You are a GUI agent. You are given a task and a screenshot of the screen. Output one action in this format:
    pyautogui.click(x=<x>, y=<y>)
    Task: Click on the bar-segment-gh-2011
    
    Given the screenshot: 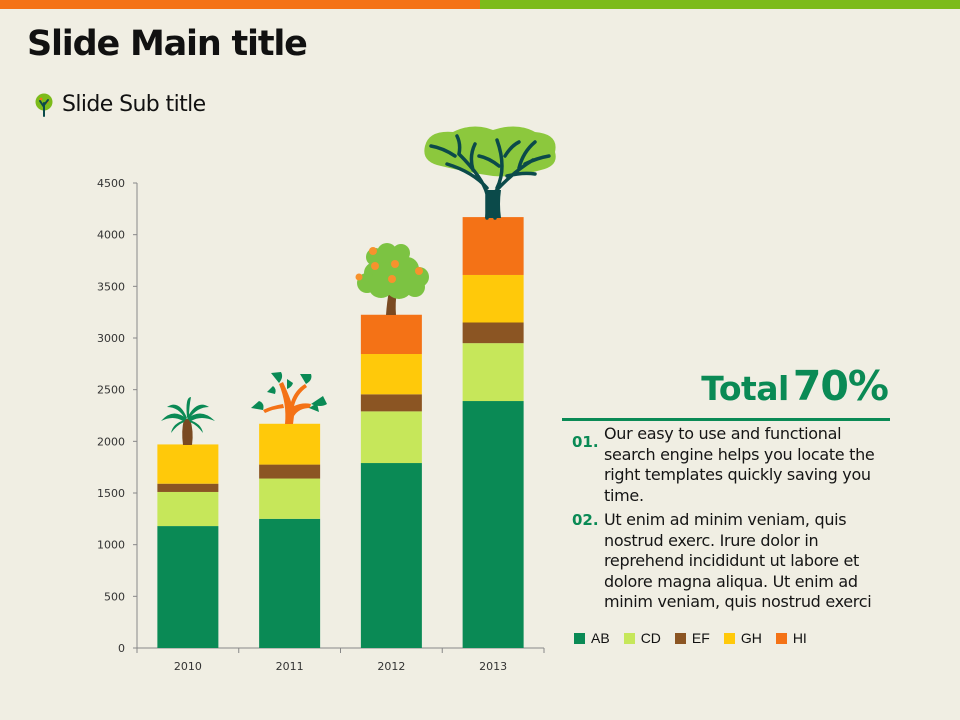 What is the action you would take?
    pyautogui.click(x=290, y=444)
    